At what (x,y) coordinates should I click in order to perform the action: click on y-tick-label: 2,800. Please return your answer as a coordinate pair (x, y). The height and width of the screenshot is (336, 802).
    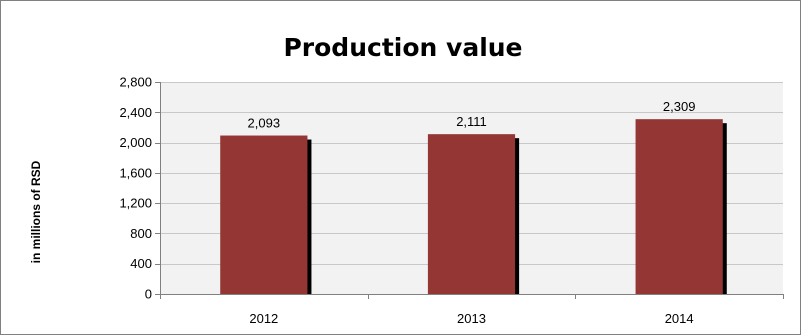
    Looking at the image, I should click on (135, 82).